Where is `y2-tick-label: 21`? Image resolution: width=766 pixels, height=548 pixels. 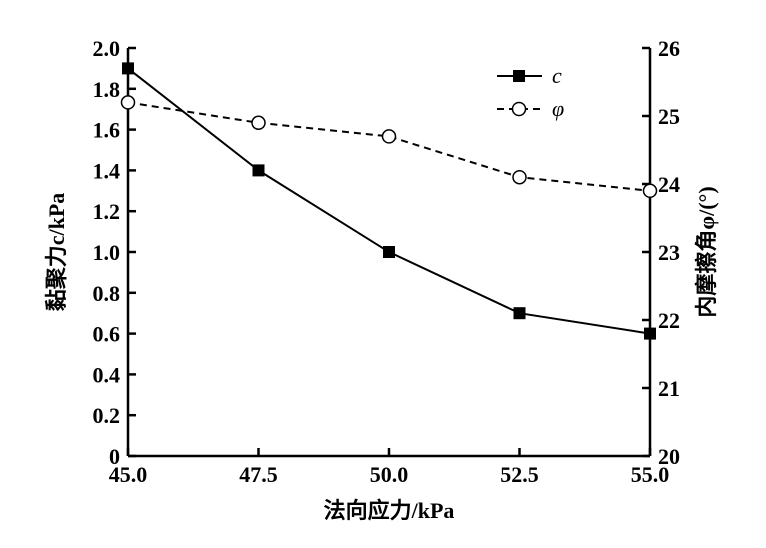
y2-tick-label: 21 is located at coordinates (669, 388).